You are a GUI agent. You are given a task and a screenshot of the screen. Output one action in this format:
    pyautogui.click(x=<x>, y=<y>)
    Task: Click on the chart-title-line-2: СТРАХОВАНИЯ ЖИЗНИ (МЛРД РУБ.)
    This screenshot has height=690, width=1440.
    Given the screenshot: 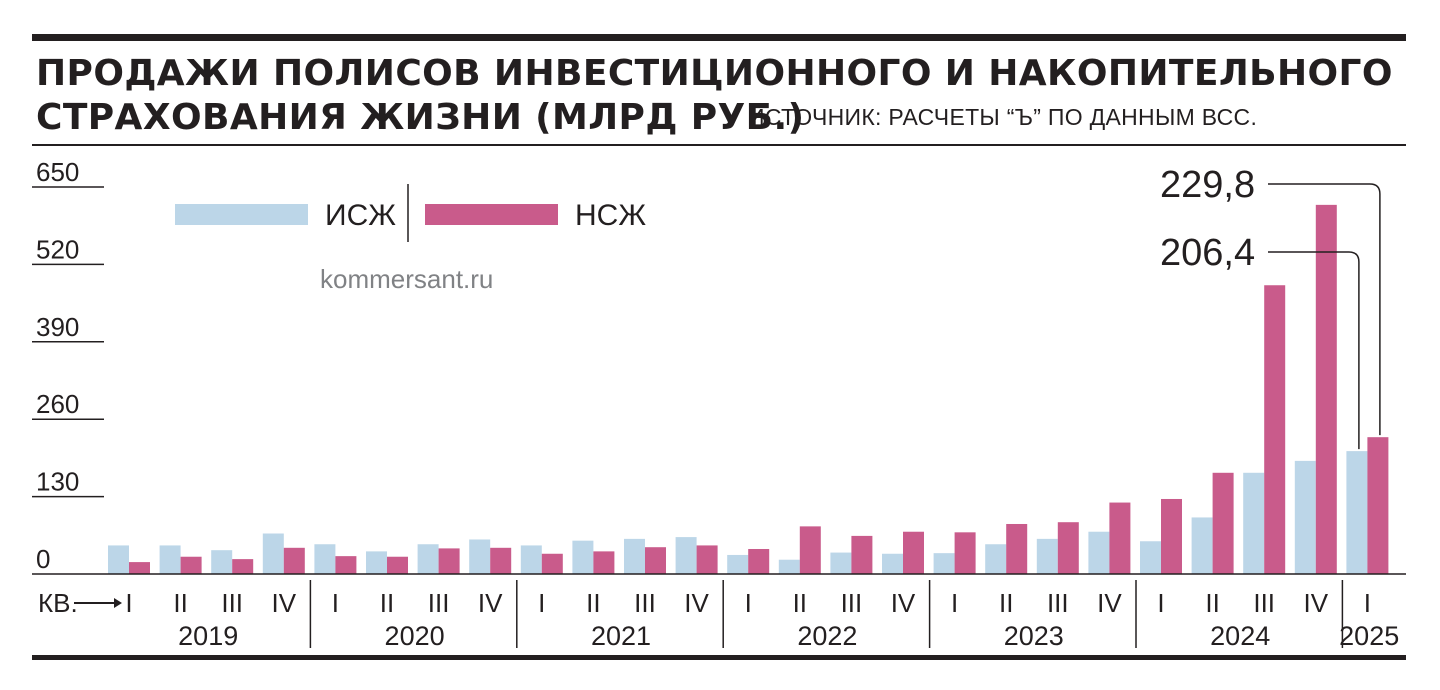 What is the action you would take?
    pyautogui.click(x=420, y=117)
    